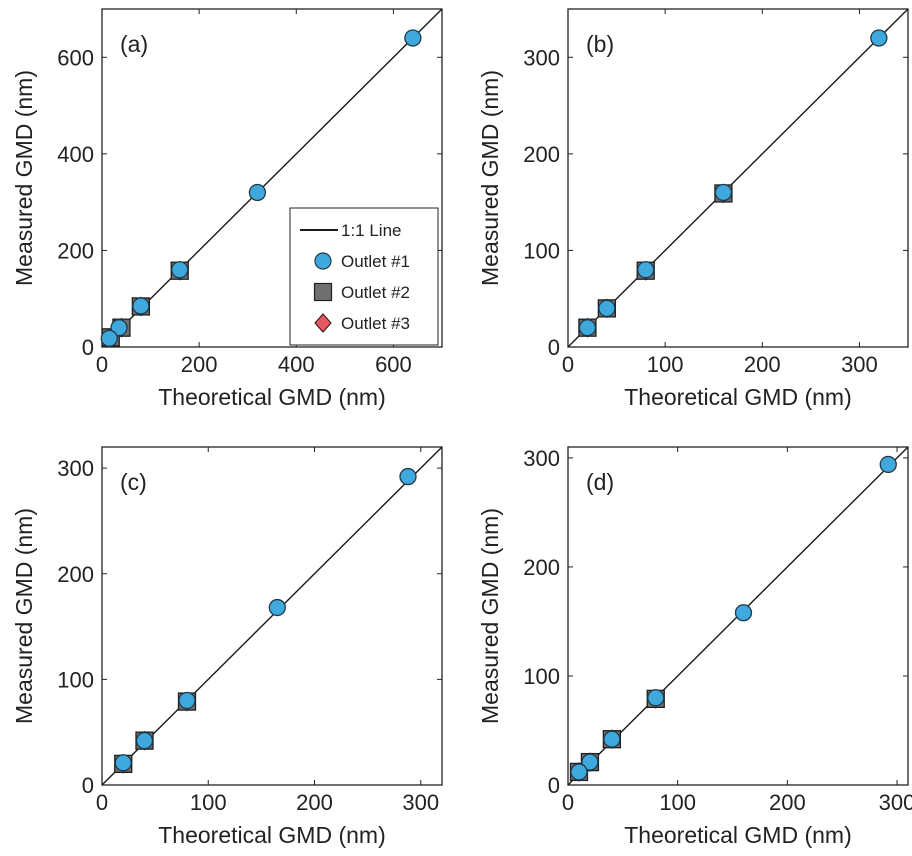 Image resolution: width=912 pixels, height=856 pixels. I want to click on legend-circle-icon, so click(323, 261).